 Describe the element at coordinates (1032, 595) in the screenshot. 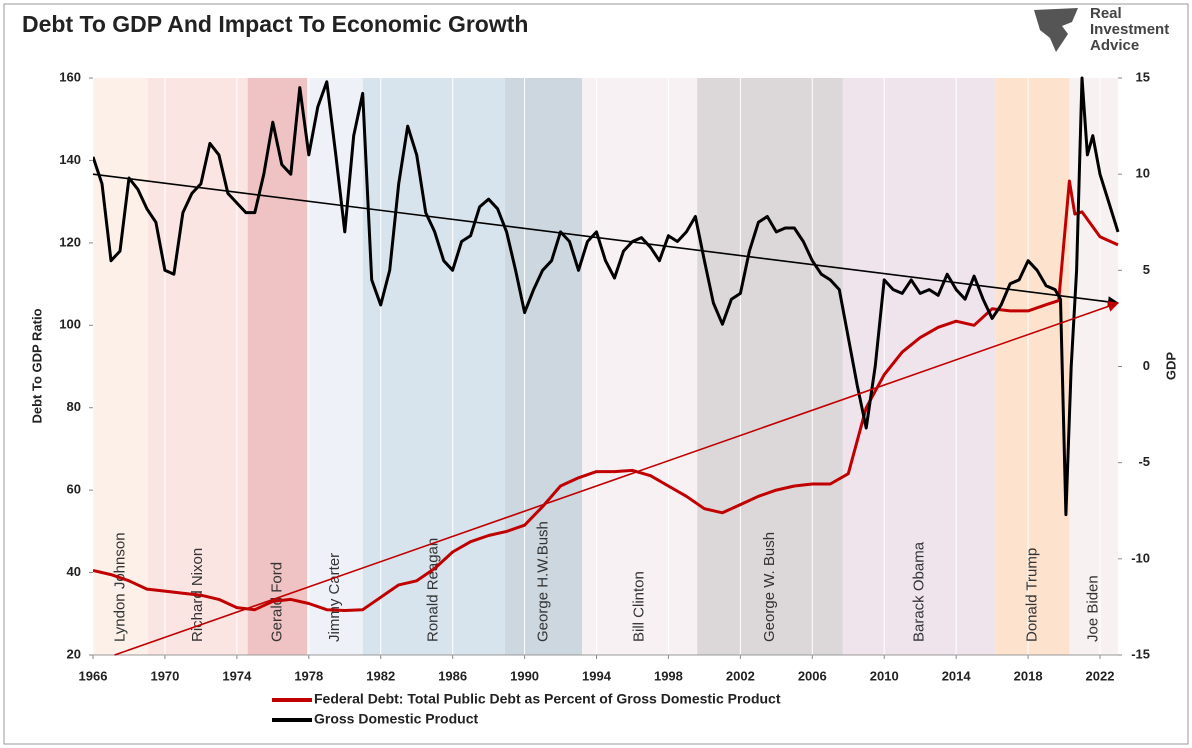

I see `band-label: Donald Trump` at that location.